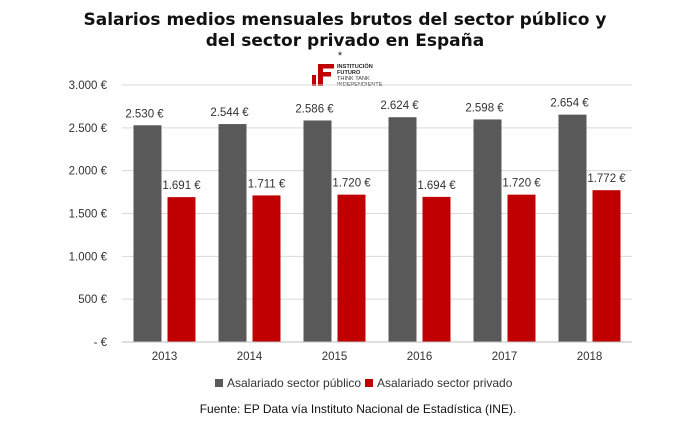 The height and width of the screenshot is (446, 690). Describe the element at coordinates (328, 66) in the screenshot. I see `logo-mark-bar-top` at that location.